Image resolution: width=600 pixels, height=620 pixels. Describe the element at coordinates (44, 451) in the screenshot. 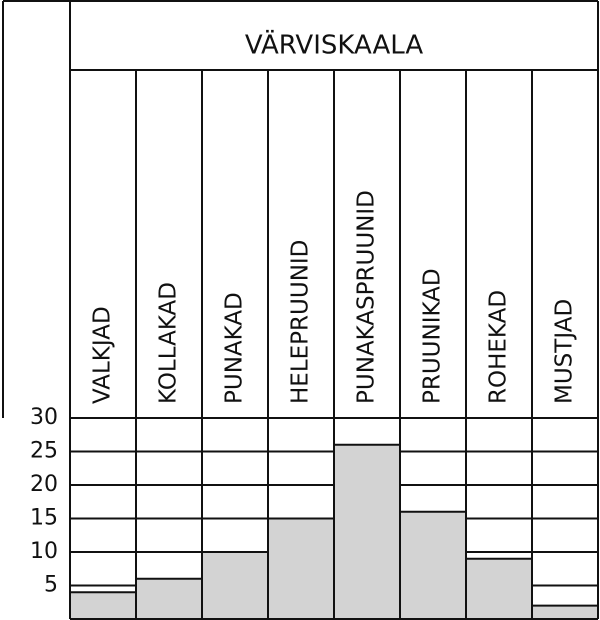

I see `y-tick-label: 25` at that location.